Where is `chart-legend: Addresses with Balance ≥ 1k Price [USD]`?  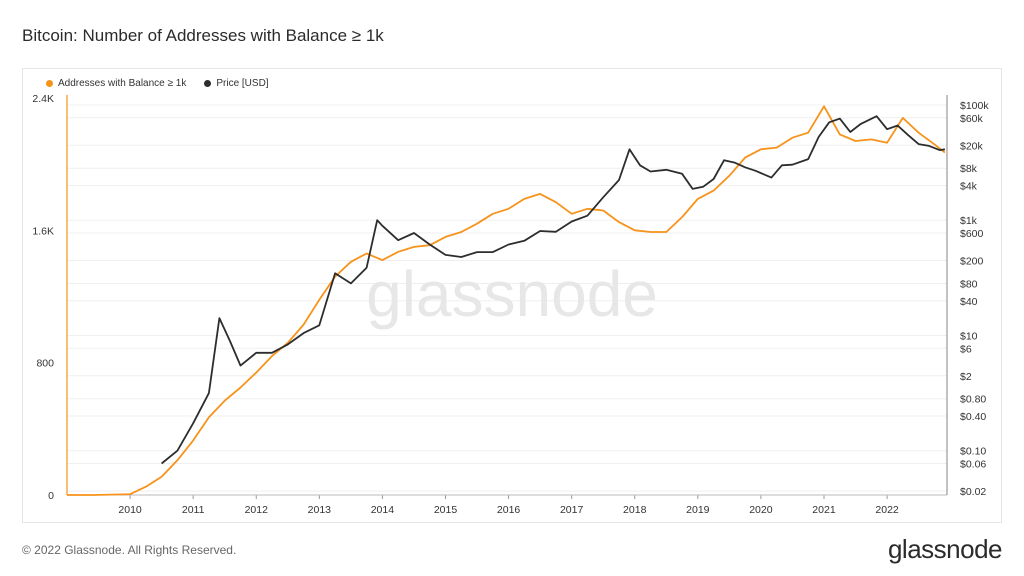
chart-legend: Addresses with Balance ≥ 1k Price [USD] is located at coordinates (157, 83).